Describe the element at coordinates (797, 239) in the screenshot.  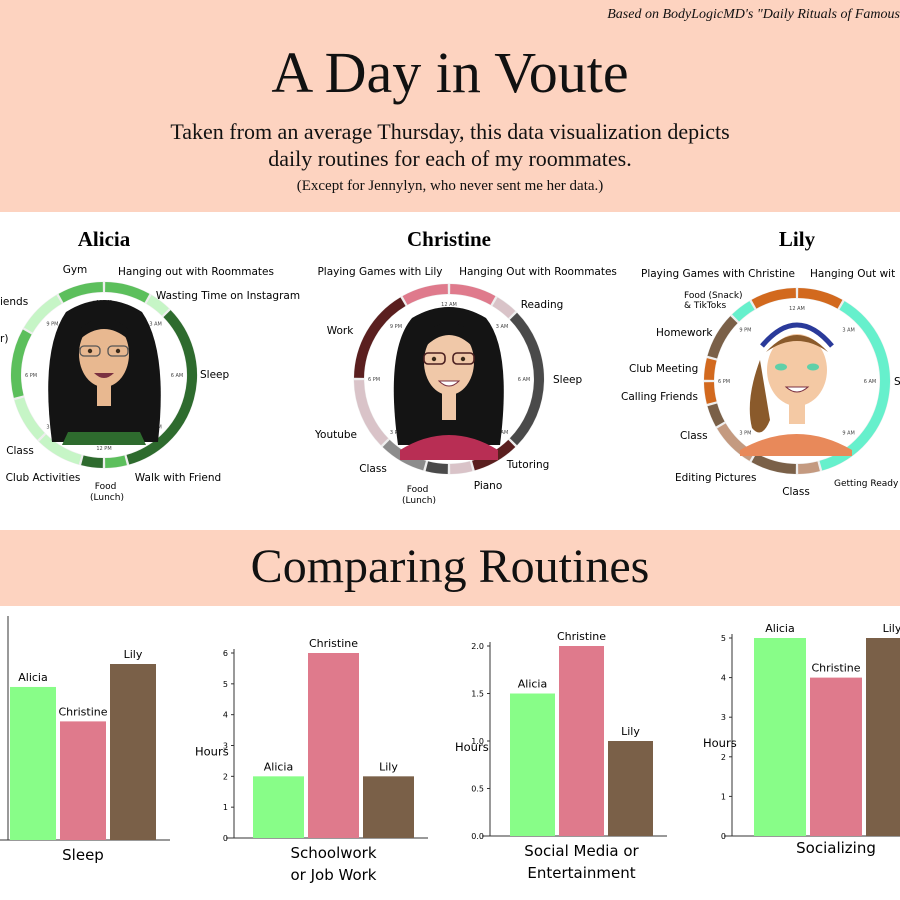
I see `roommate-name: Lily` at that location.